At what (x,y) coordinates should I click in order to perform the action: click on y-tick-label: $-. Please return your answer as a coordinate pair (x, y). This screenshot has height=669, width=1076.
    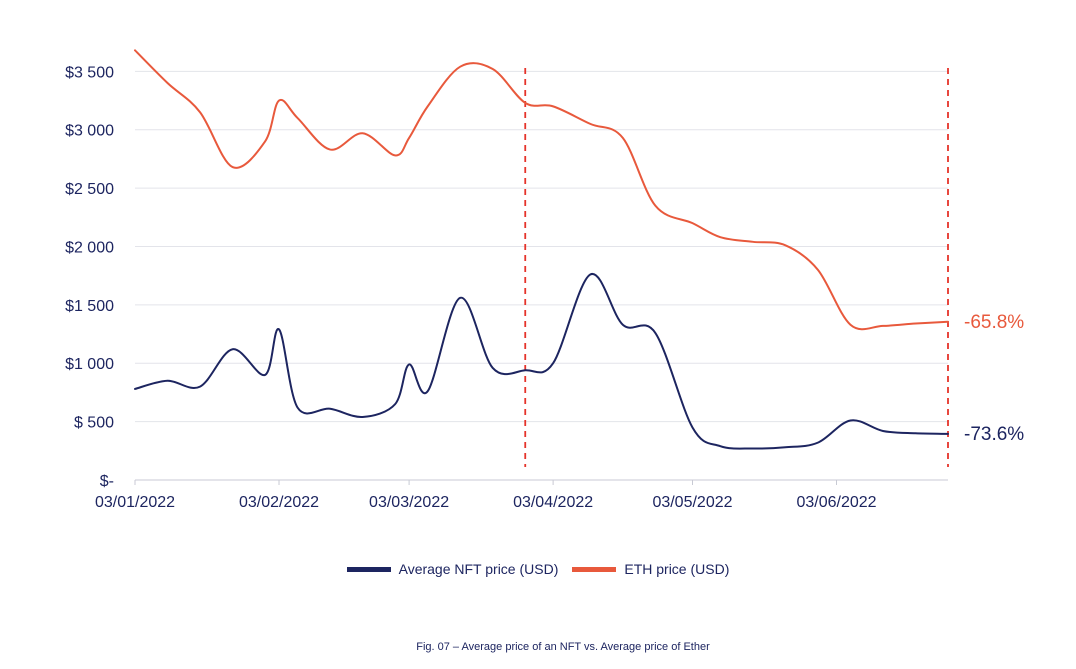
    Looking at the image, I should click on (107, 481).